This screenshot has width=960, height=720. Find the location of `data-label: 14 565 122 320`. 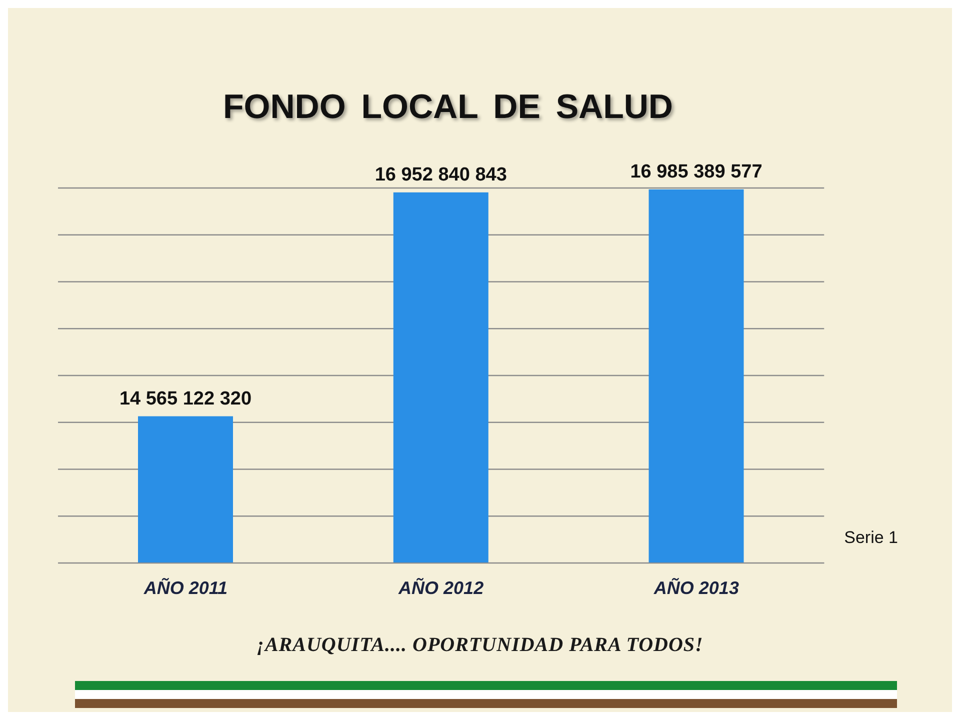

data-label: 14 565 122 320 is located at coordinates (185, 399).